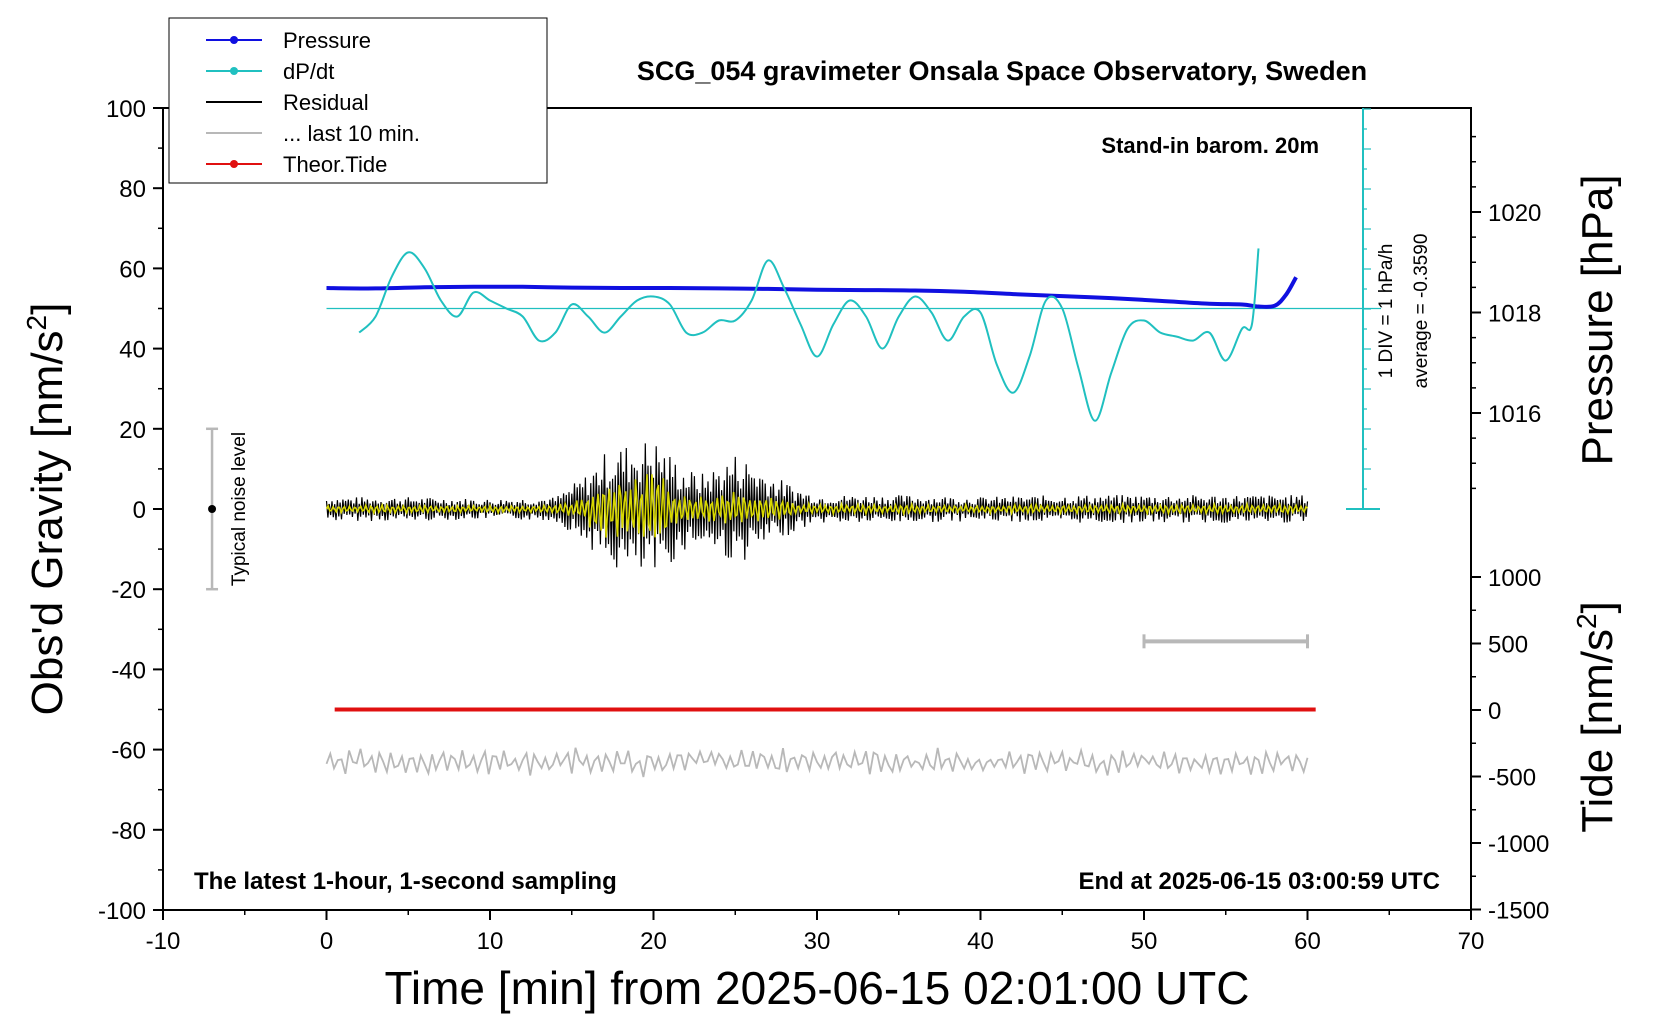  I want to click on scale-annotation: 1 DIV = 1 hPa/h, so click(1386, 311).